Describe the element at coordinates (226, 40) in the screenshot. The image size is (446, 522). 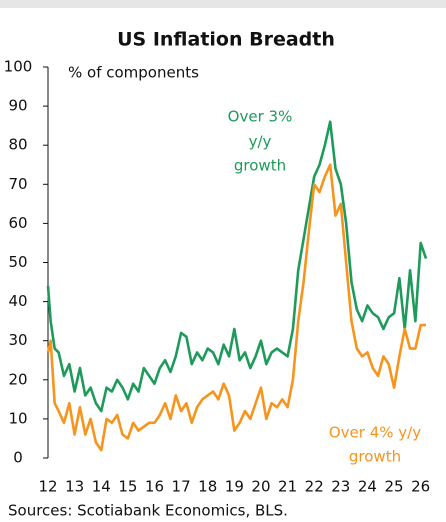
I see `chart-title: US Inflation Breadth` at that location.